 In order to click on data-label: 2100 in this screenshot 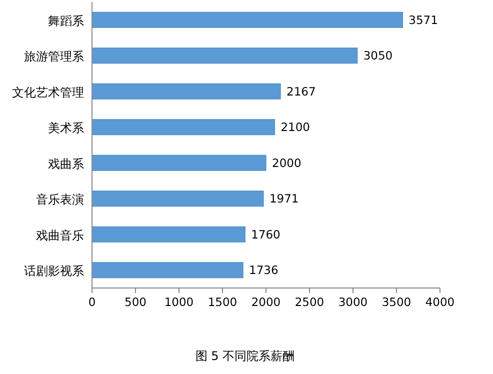, I will do `click(295, 127)`.